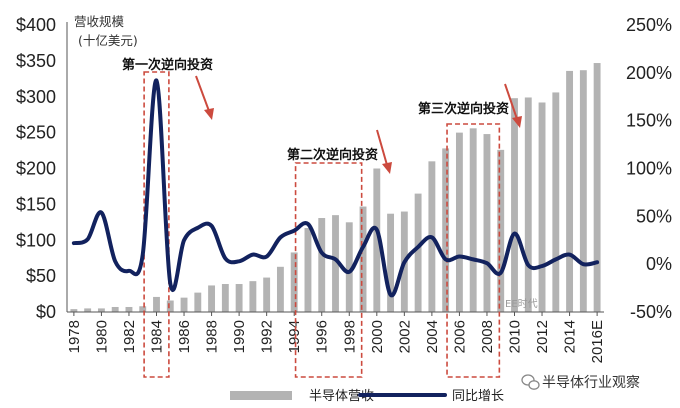 This screenshot has height=408, width=680. I want to click on x-tick-label: 1982, so click(129, 336).